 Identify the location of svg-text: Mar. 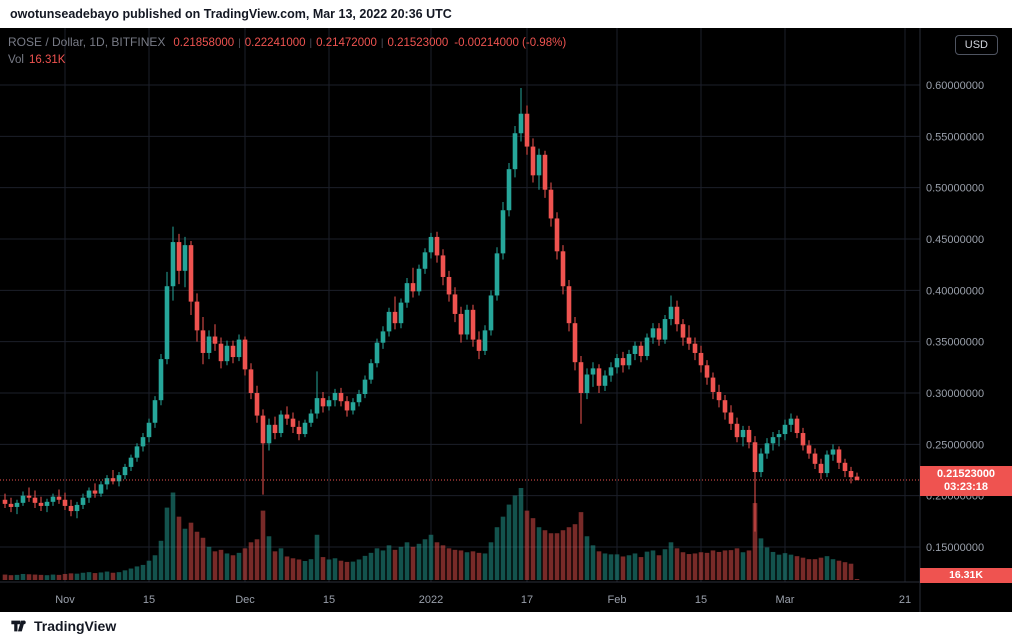
(785, 600).